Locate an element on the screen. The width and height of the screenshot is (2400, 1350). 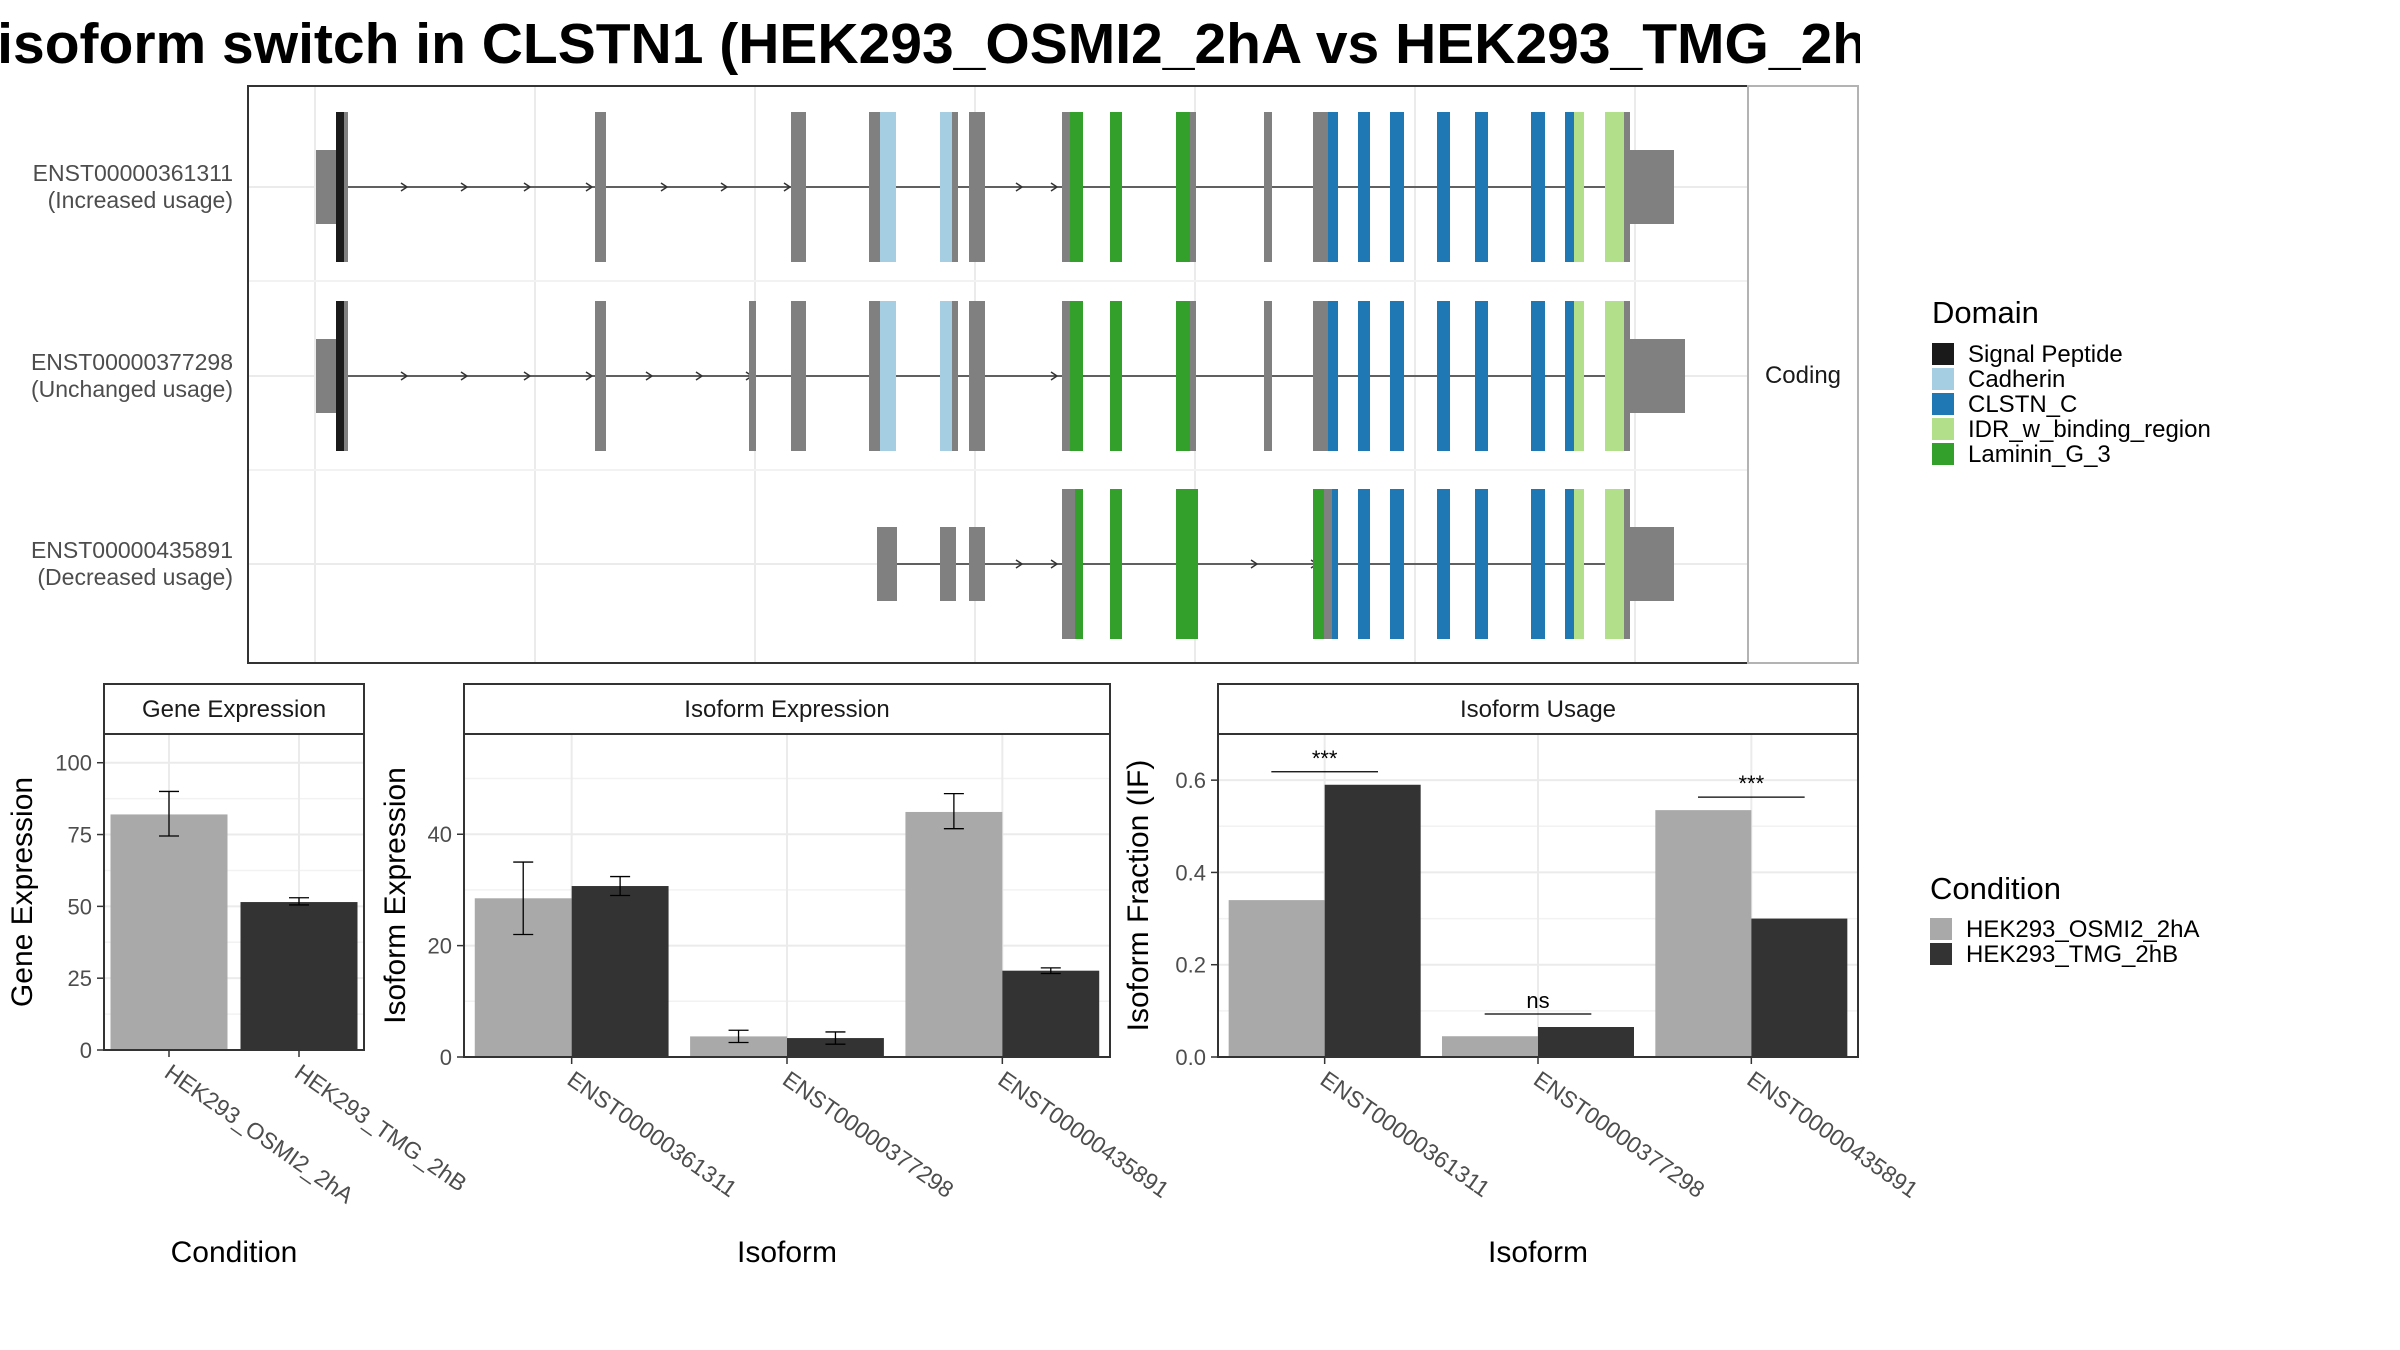
domain-legend-label: IDR_w_binding_region is located at coordinates (2089, 429).